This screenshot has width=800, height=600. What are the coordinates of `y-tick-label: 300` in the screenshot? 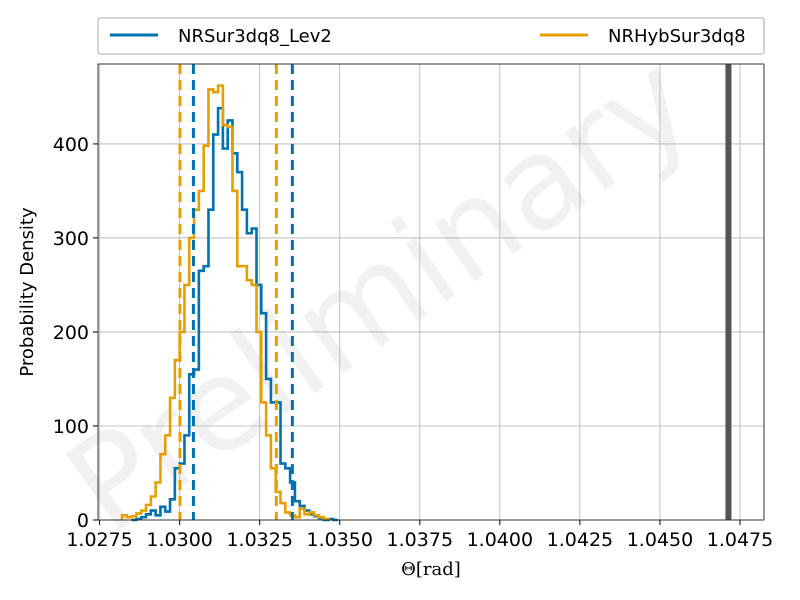 It's located at (71, 239).